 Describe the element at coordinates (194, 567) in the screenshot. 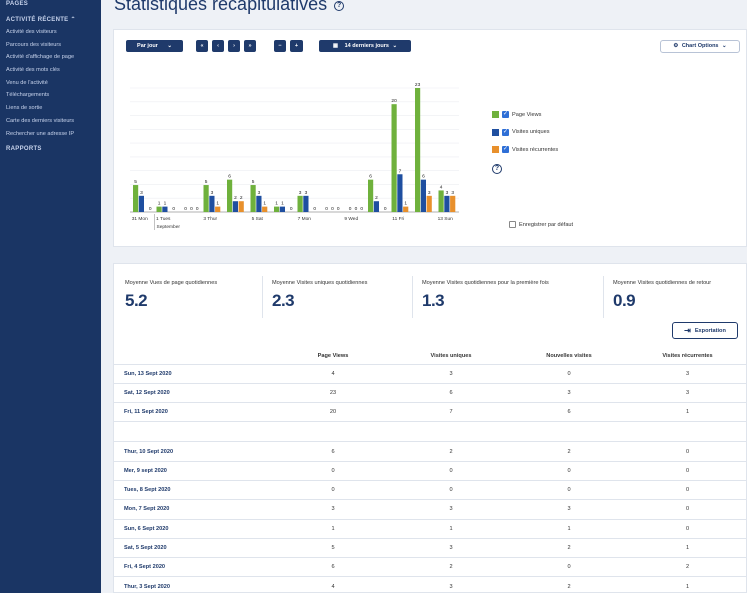

I see `date-cell: Fri, 4 Sept 2020` at that location.